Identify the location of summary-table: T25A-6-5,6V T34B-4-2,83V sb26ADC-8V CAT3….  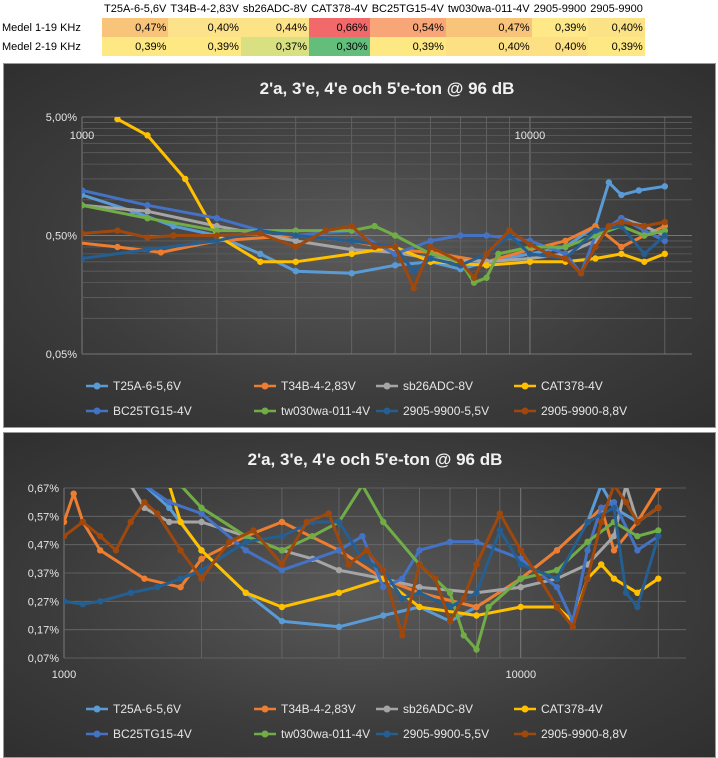
(322, 28).